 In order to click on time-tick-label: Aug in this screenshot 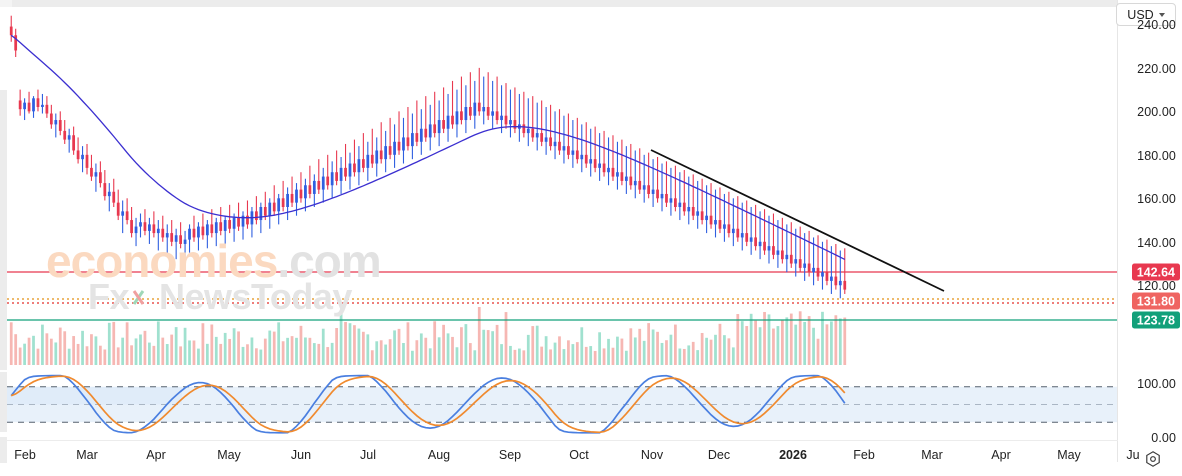, I will do `click(439, 455)`.